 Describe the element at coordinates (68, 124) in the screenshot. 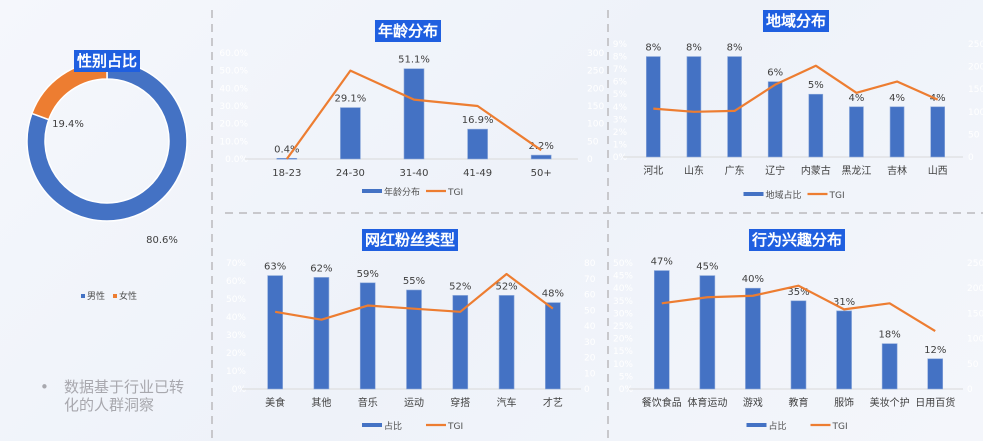

I see `pie-label: 19.4%` at that location.